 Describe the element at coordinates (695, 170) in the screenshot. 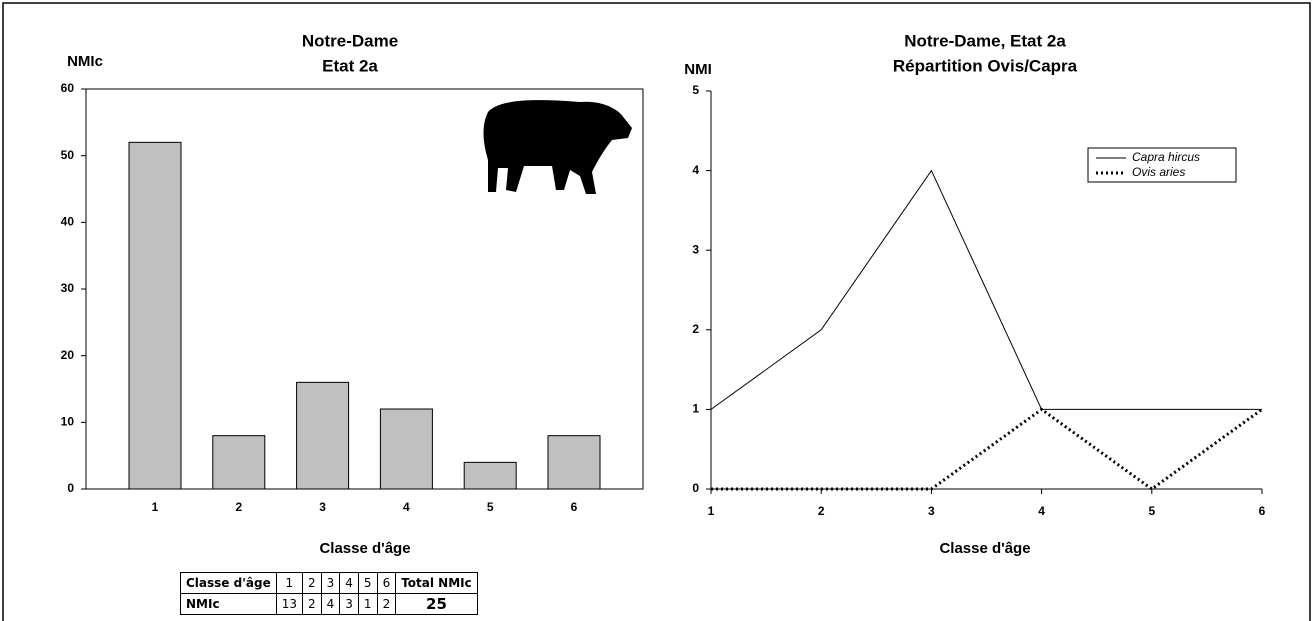

I see `y-tick-label: 4` at that location.